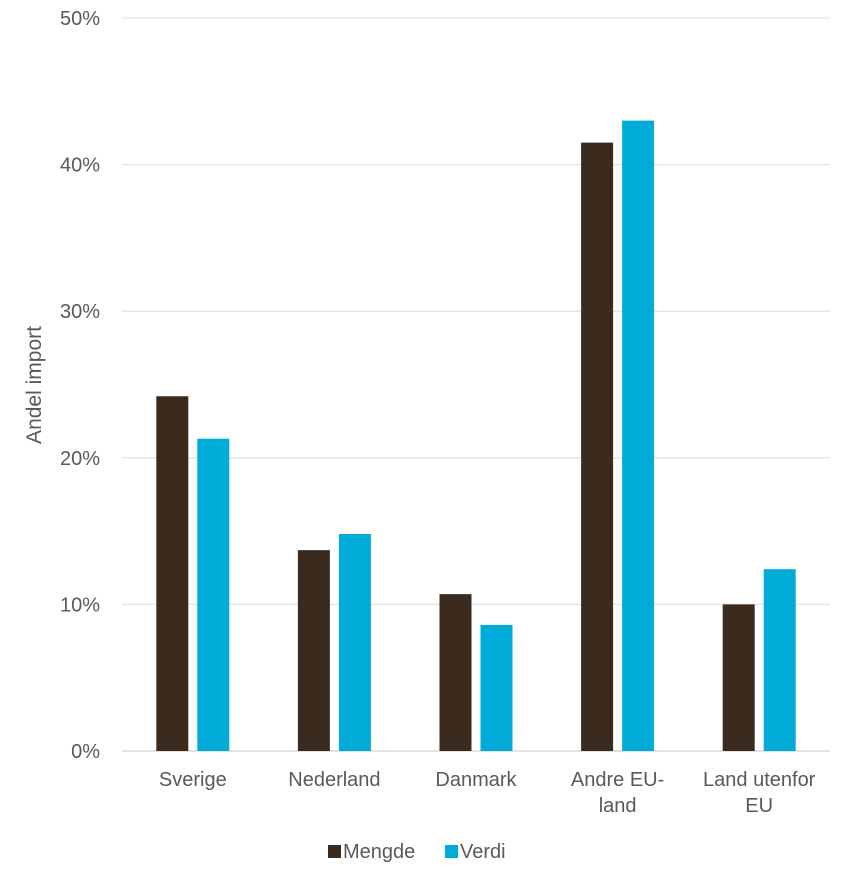 The width and height of the screenshot is (844, 871). Describe the element at coordinates (483, 852) in the screenshot. I see `legend-label-verdi: Verdi` at that location.